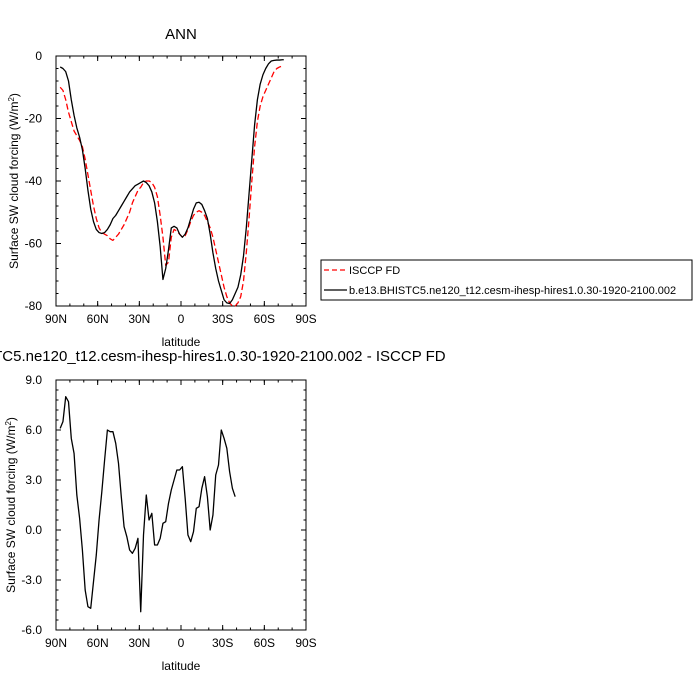 The image size is (700, 700). What do you see at coordinates (222, 319) in the screenshot?
I see `top-x-tick-label: 30S` at bounding box center [222, 319].